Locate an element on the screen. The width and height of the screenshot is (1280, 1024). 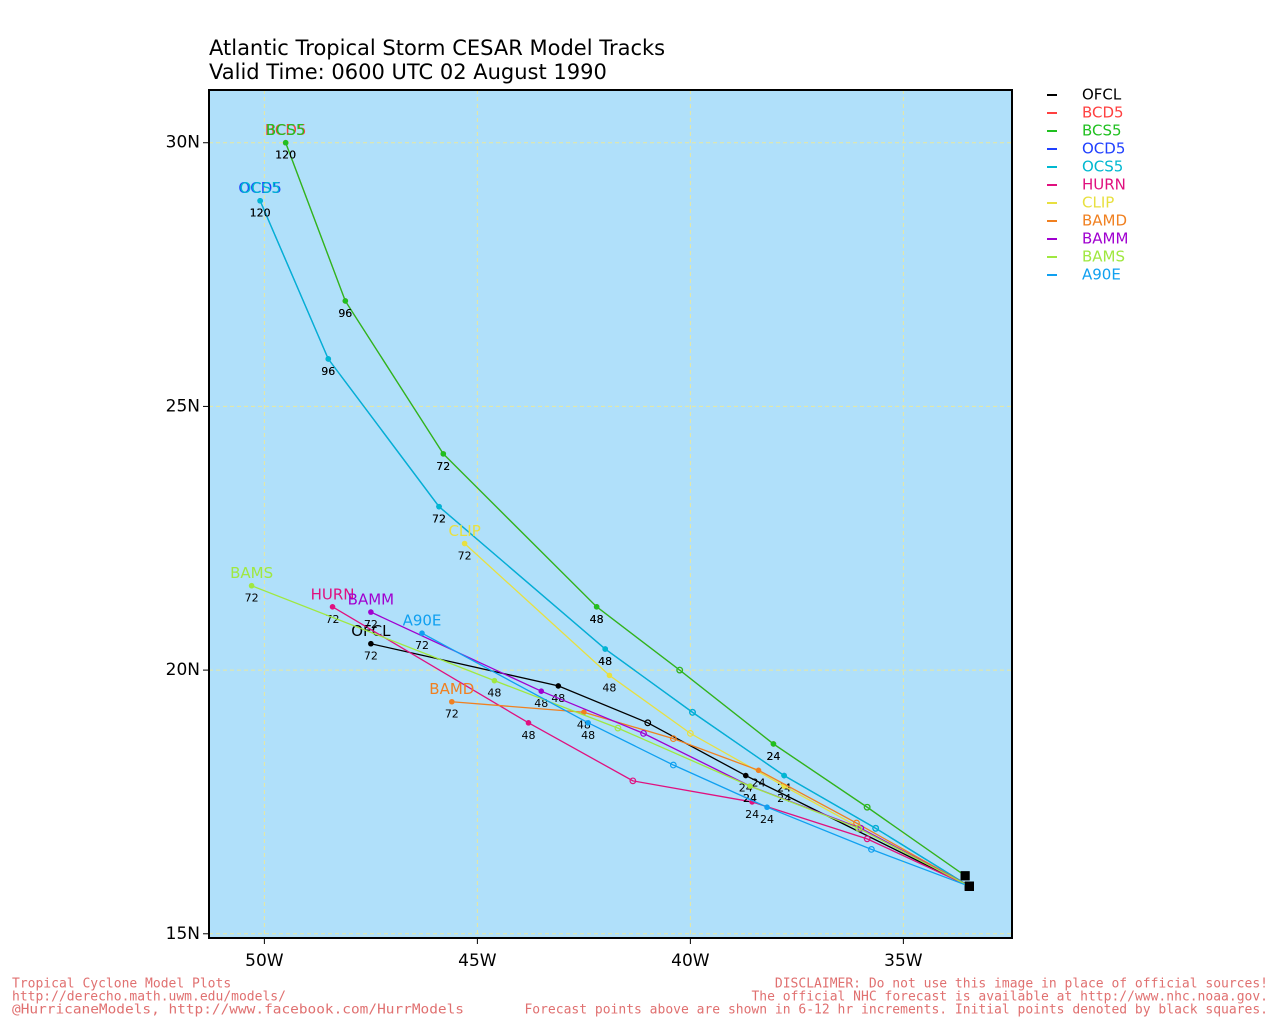
legend-label: HURN is located at coordinates (1104, 185).